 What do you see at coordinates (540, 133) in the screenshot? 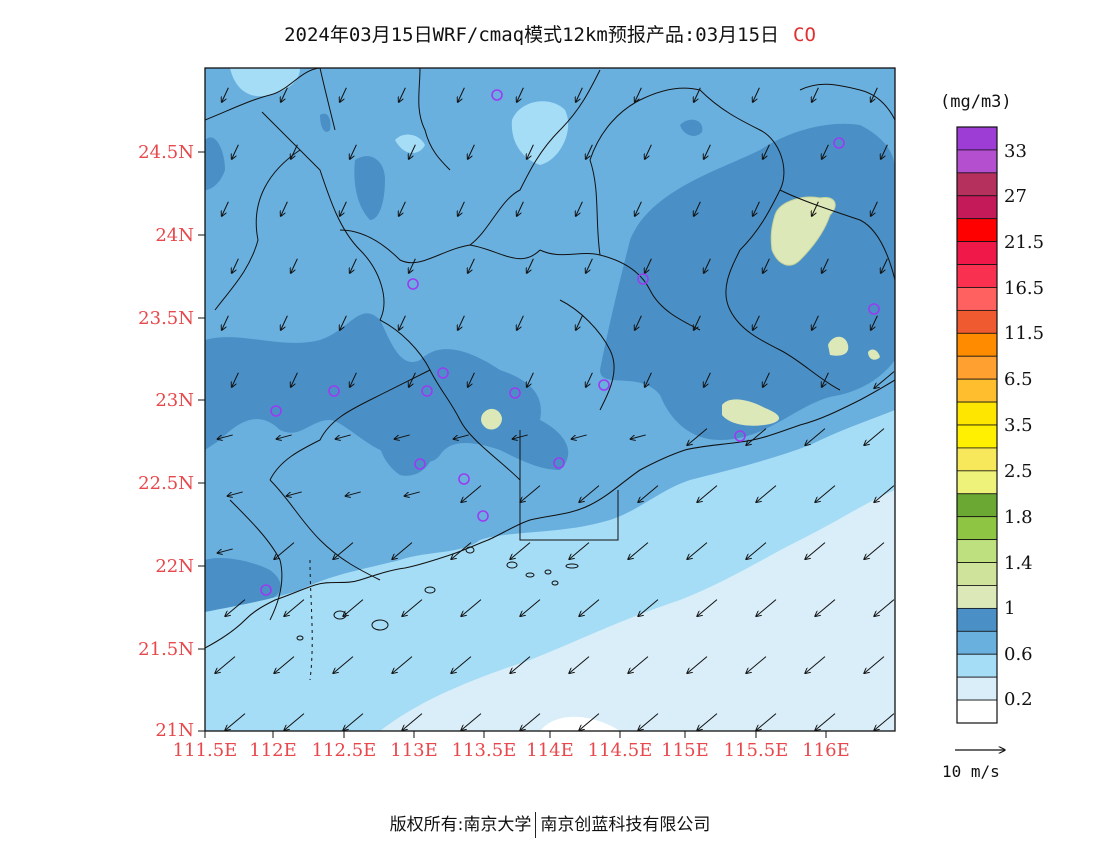
I see `land-light-patch` at bounding box center [540, 133].